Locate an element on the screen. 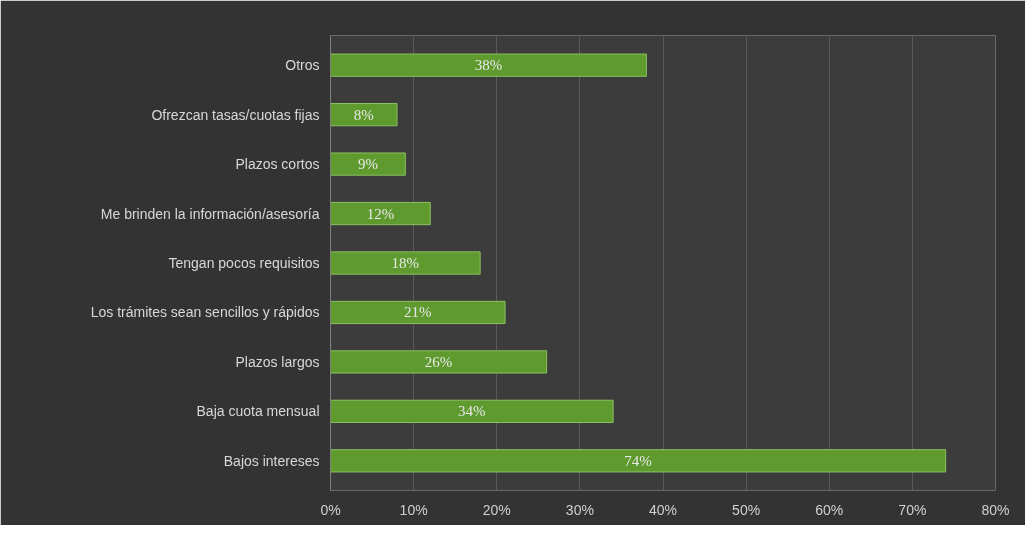 The height and width of the screenshot is (533, 1031). data-label: 9% is located at coordinates (367, 164).